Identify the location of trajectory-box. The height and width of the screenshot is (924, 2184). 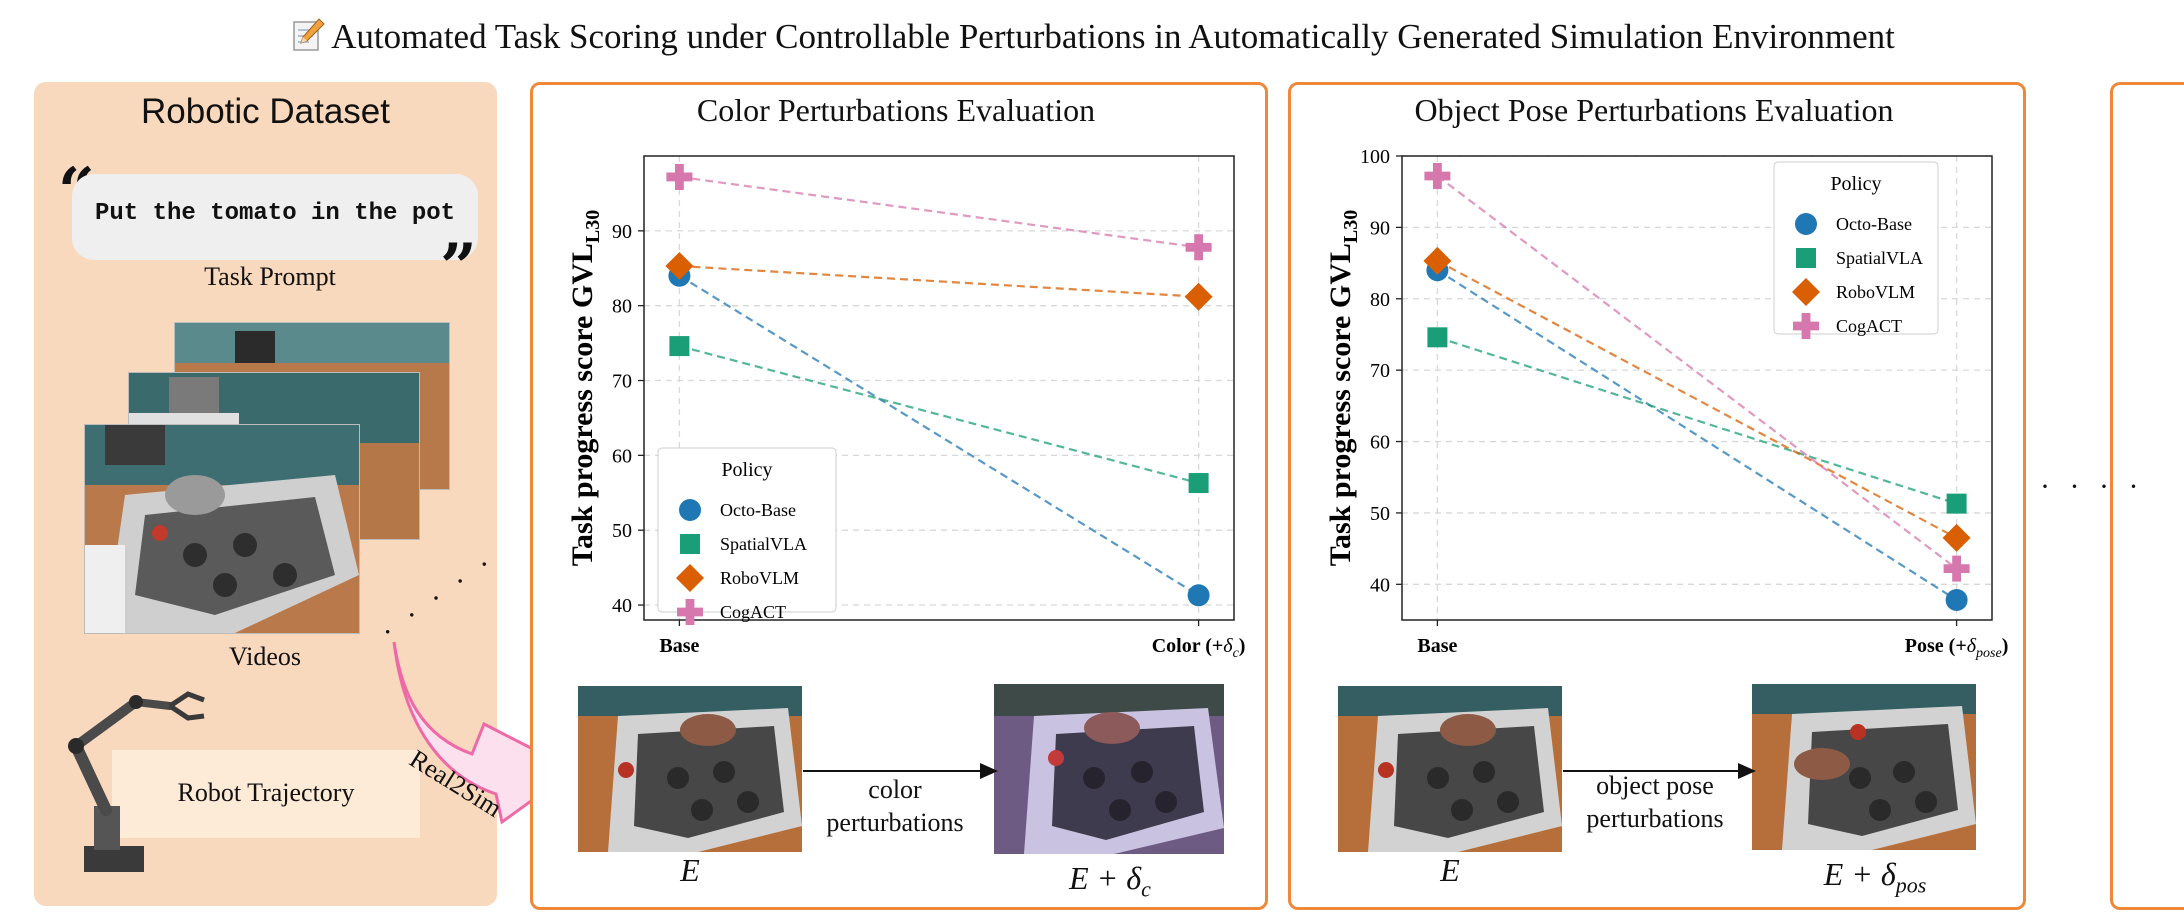
(266, 794).